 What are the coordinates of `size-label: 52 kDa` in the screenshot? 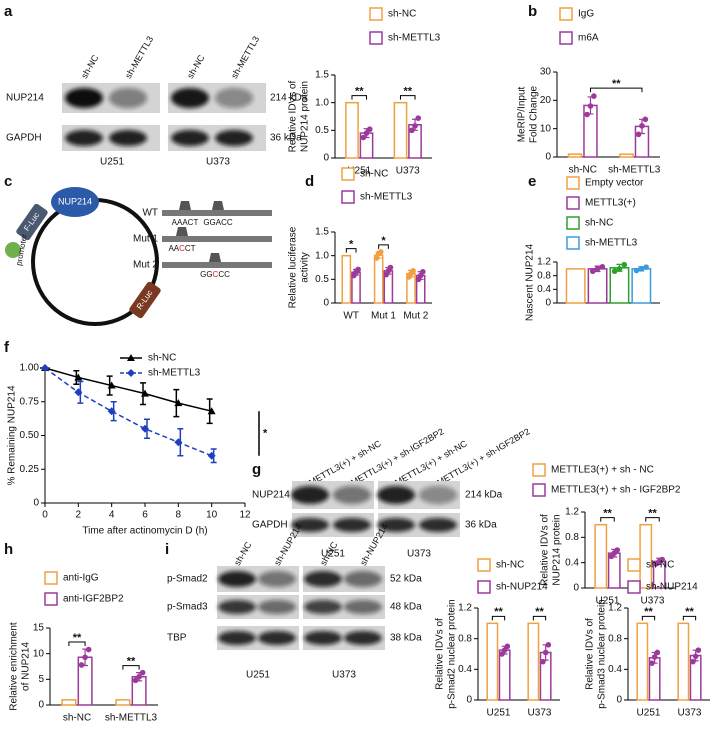 It's located at (406, 579).